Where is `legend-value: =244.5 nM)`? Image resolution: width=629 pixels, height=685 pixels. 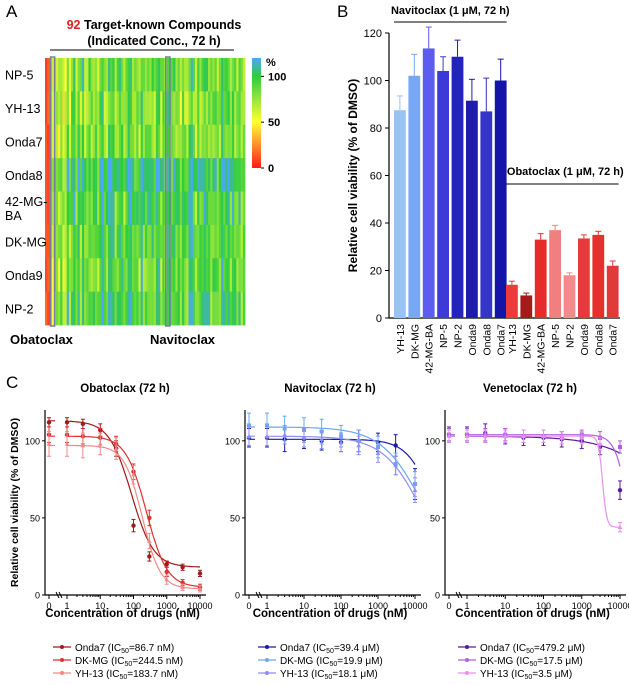
legend-value: =244.5 nM) is located at coordinates (157, 661).